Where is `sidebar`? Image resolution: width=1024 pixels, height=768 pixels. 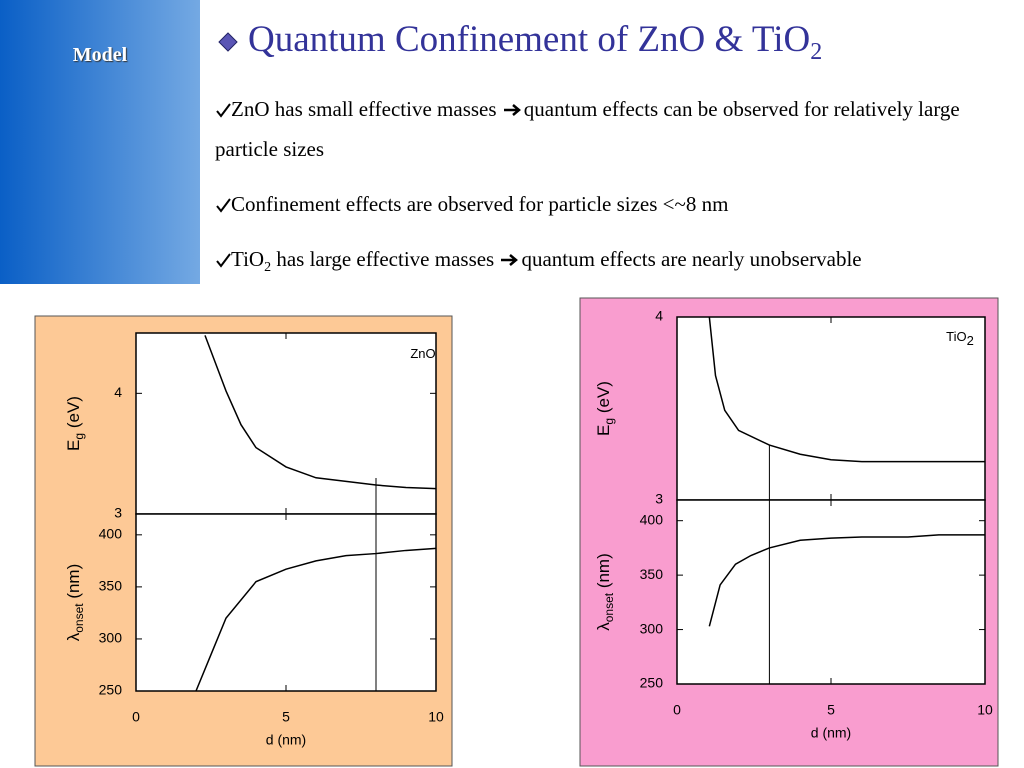 sidebar is located at coordinates (100, 142).